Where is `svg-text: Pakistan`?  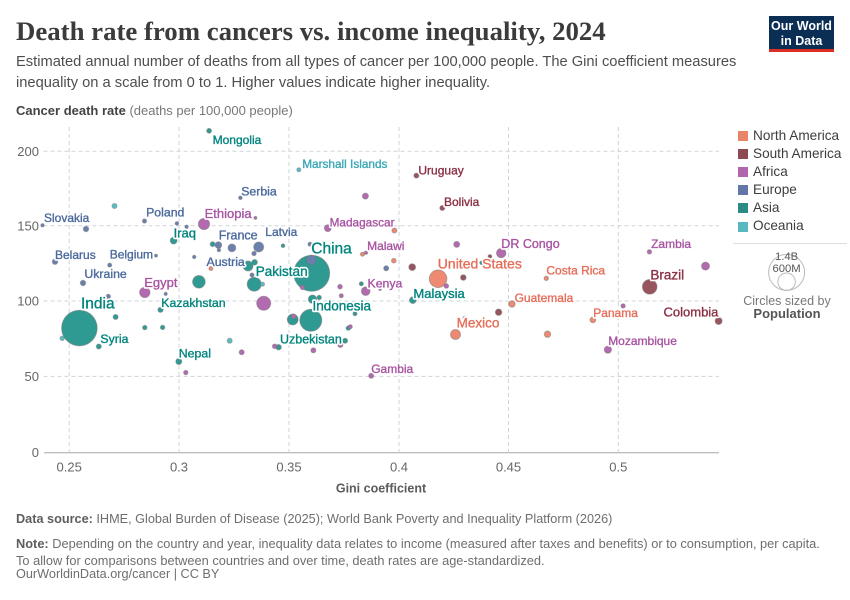 svg-text: Pakistan is located at coordinates (282, 271).